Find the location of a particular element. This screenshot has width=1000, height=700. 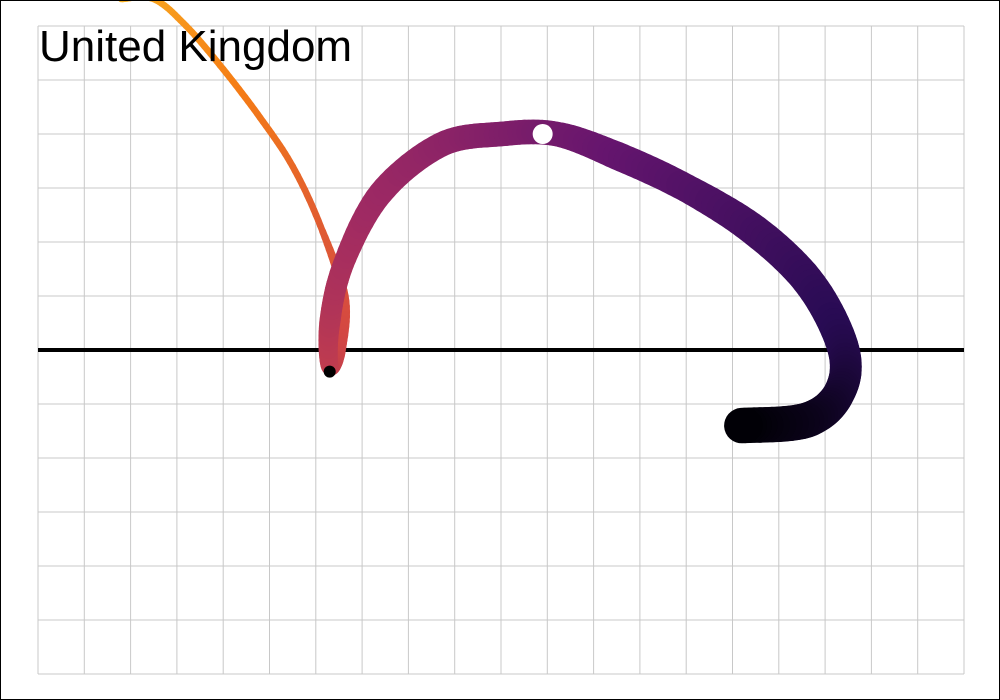

start-marker is located at coordinates (329, 371).